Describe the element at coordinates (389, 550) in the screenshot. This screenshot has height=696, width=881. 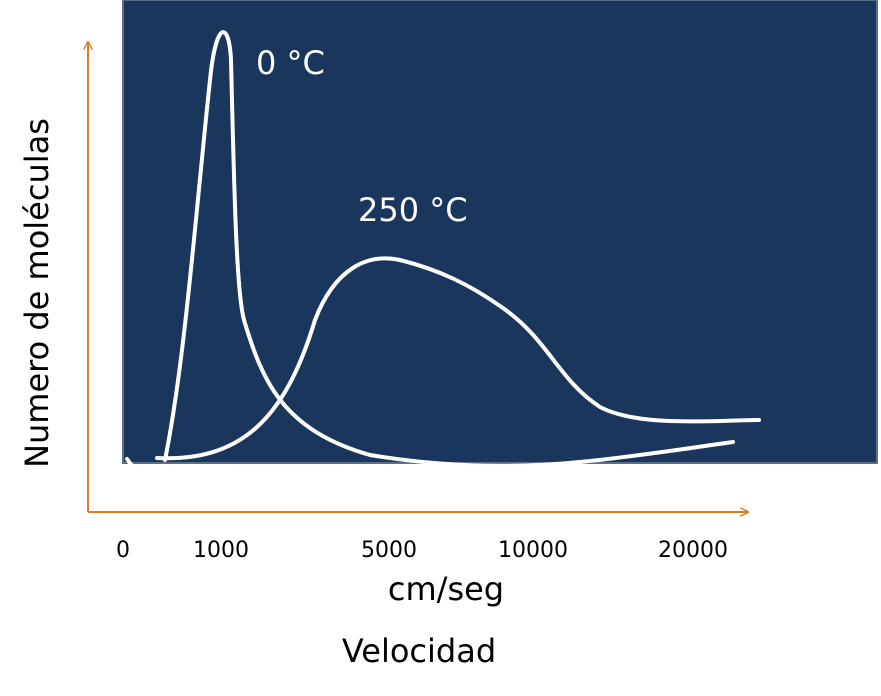
I see `x-tick-label: 5000` at that location.